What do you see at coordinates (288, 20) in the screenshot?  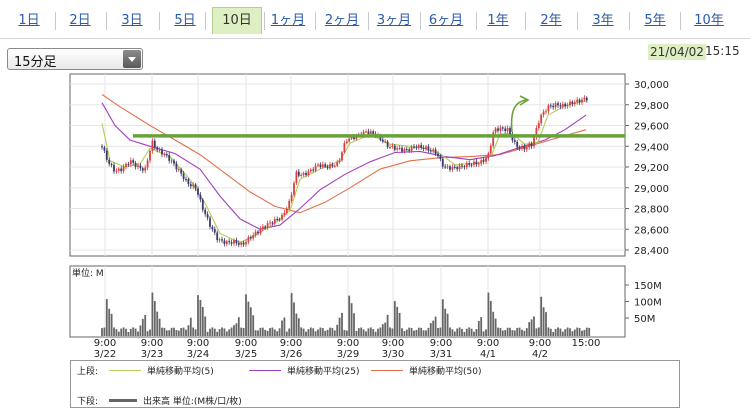 I see `tab-6: 1ヶ月` at bounding box center [288, 20].